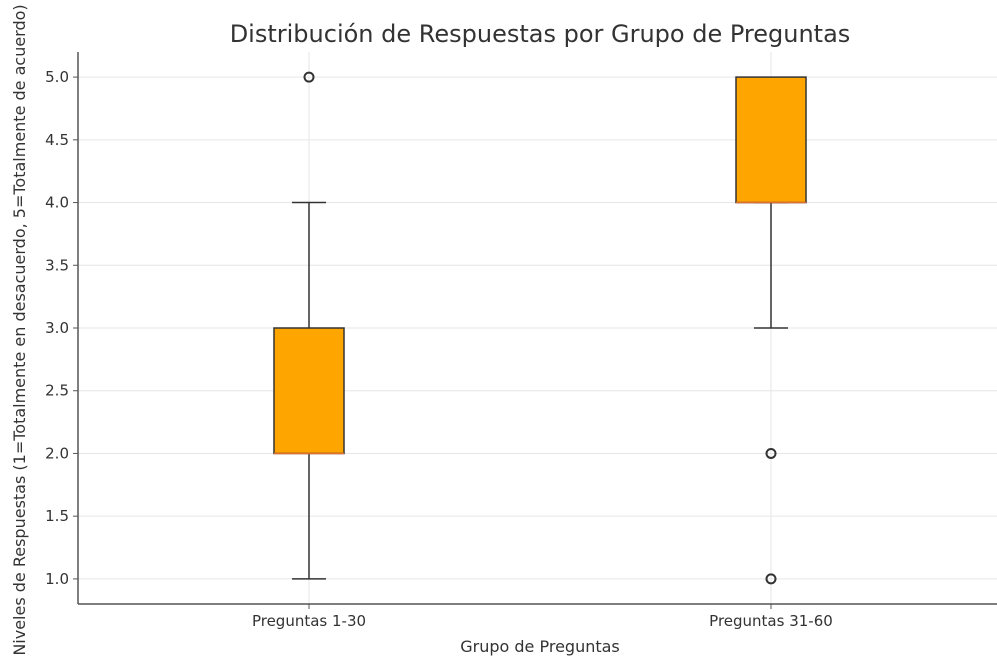 The image size is (997, 668). Describe the element at coordinates (771, 621) in the screenshot. I see `x-tick-label: Preguntas 31-60` at that location.